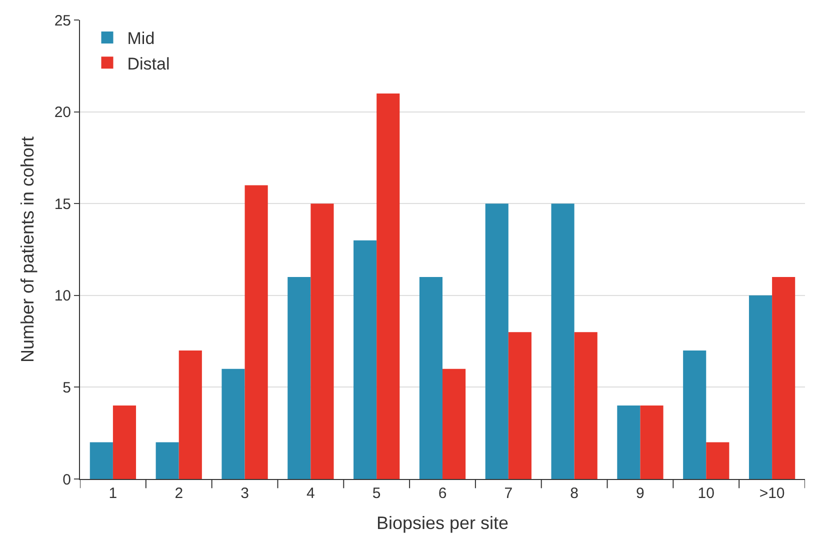 This screenshot has width=825, height=549. What do you see at coordinates (66, 479) in the screenshot?
I see `y-tick-label: 0` at bounding box center [66, 479].